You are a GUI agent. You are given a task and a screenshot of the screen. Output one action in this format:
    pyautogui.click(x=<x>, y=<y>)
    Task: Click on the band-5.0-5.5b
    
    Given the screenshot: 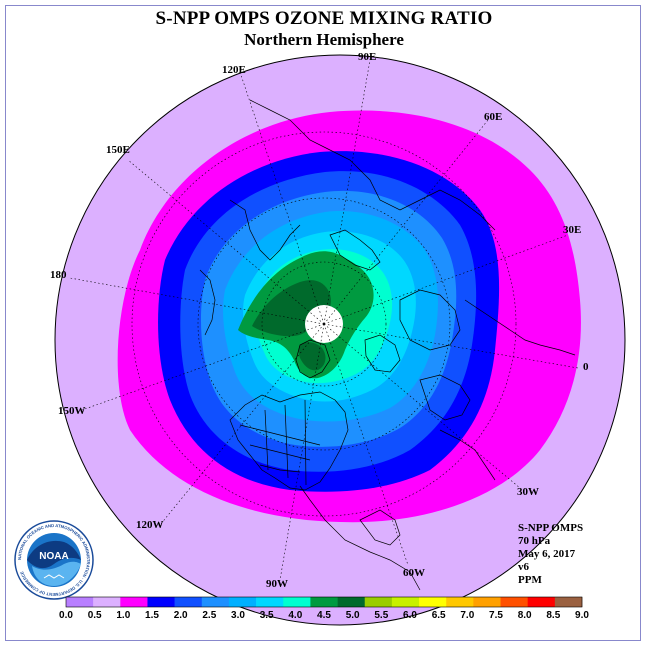 What is the action you would take?
    pyautogui.click(x=312, y=356)
    